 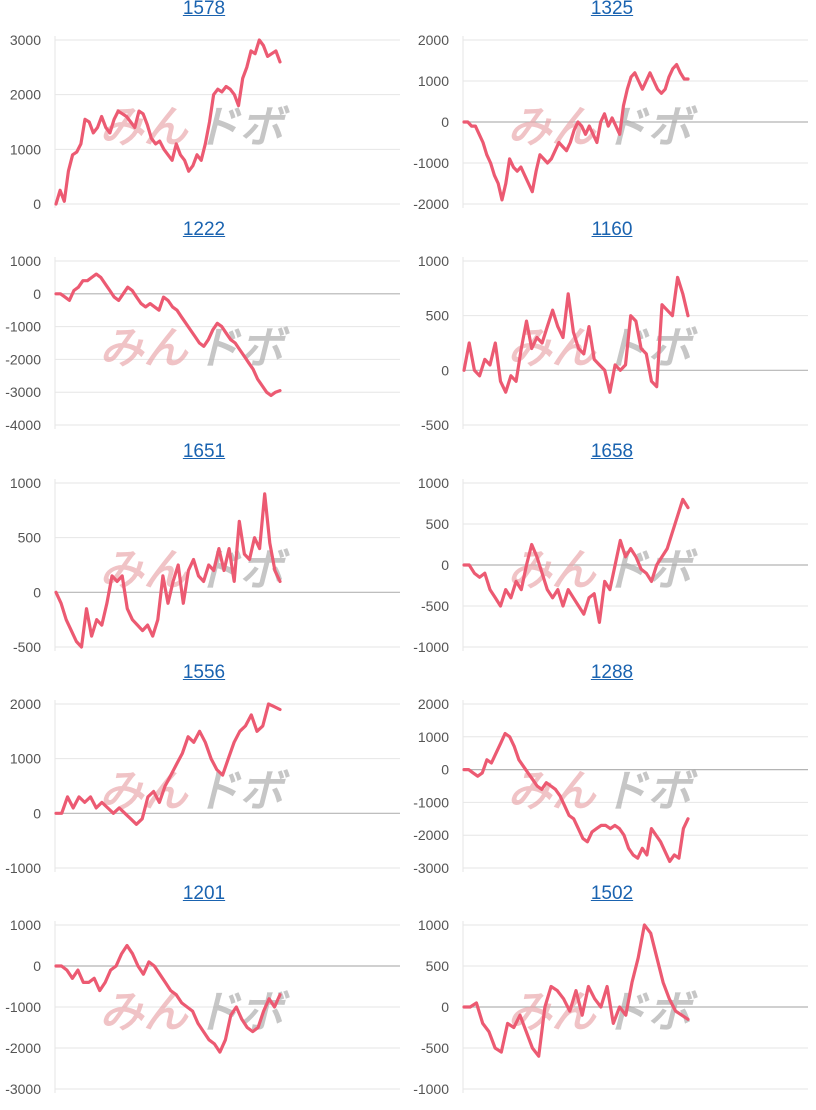 What do you see at coordinates (612, 9) in the screenshot?
I see `chart-title-link: 1325` at bounding box center [612, 9].